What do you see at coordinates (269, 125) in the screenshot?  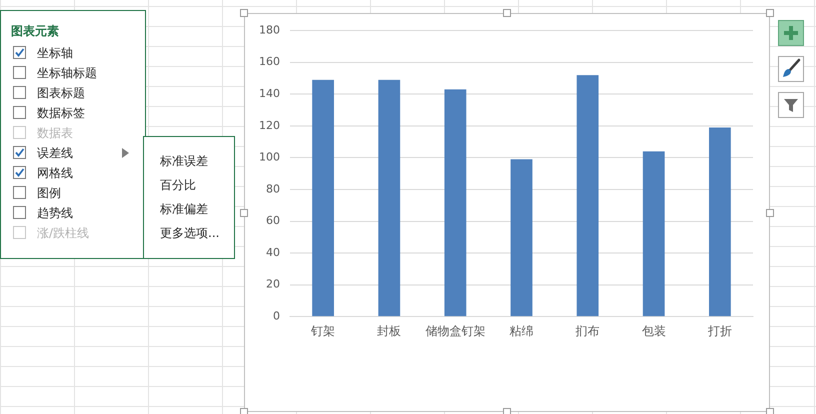 I see `y-tick-label: 120` at bounding box center [269, 125].